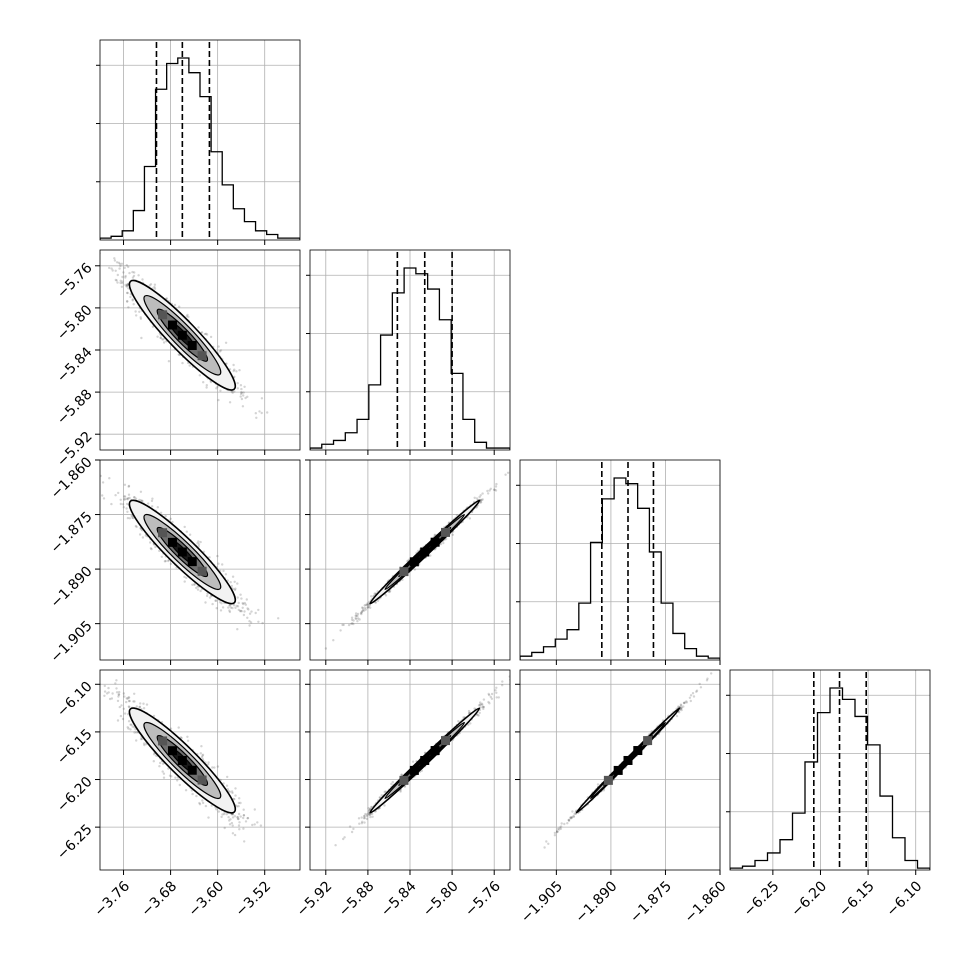 The image size is (970, 970). Describe the element at coordinates (425, 552) in the screenshot. I see `density-contours` at that location.